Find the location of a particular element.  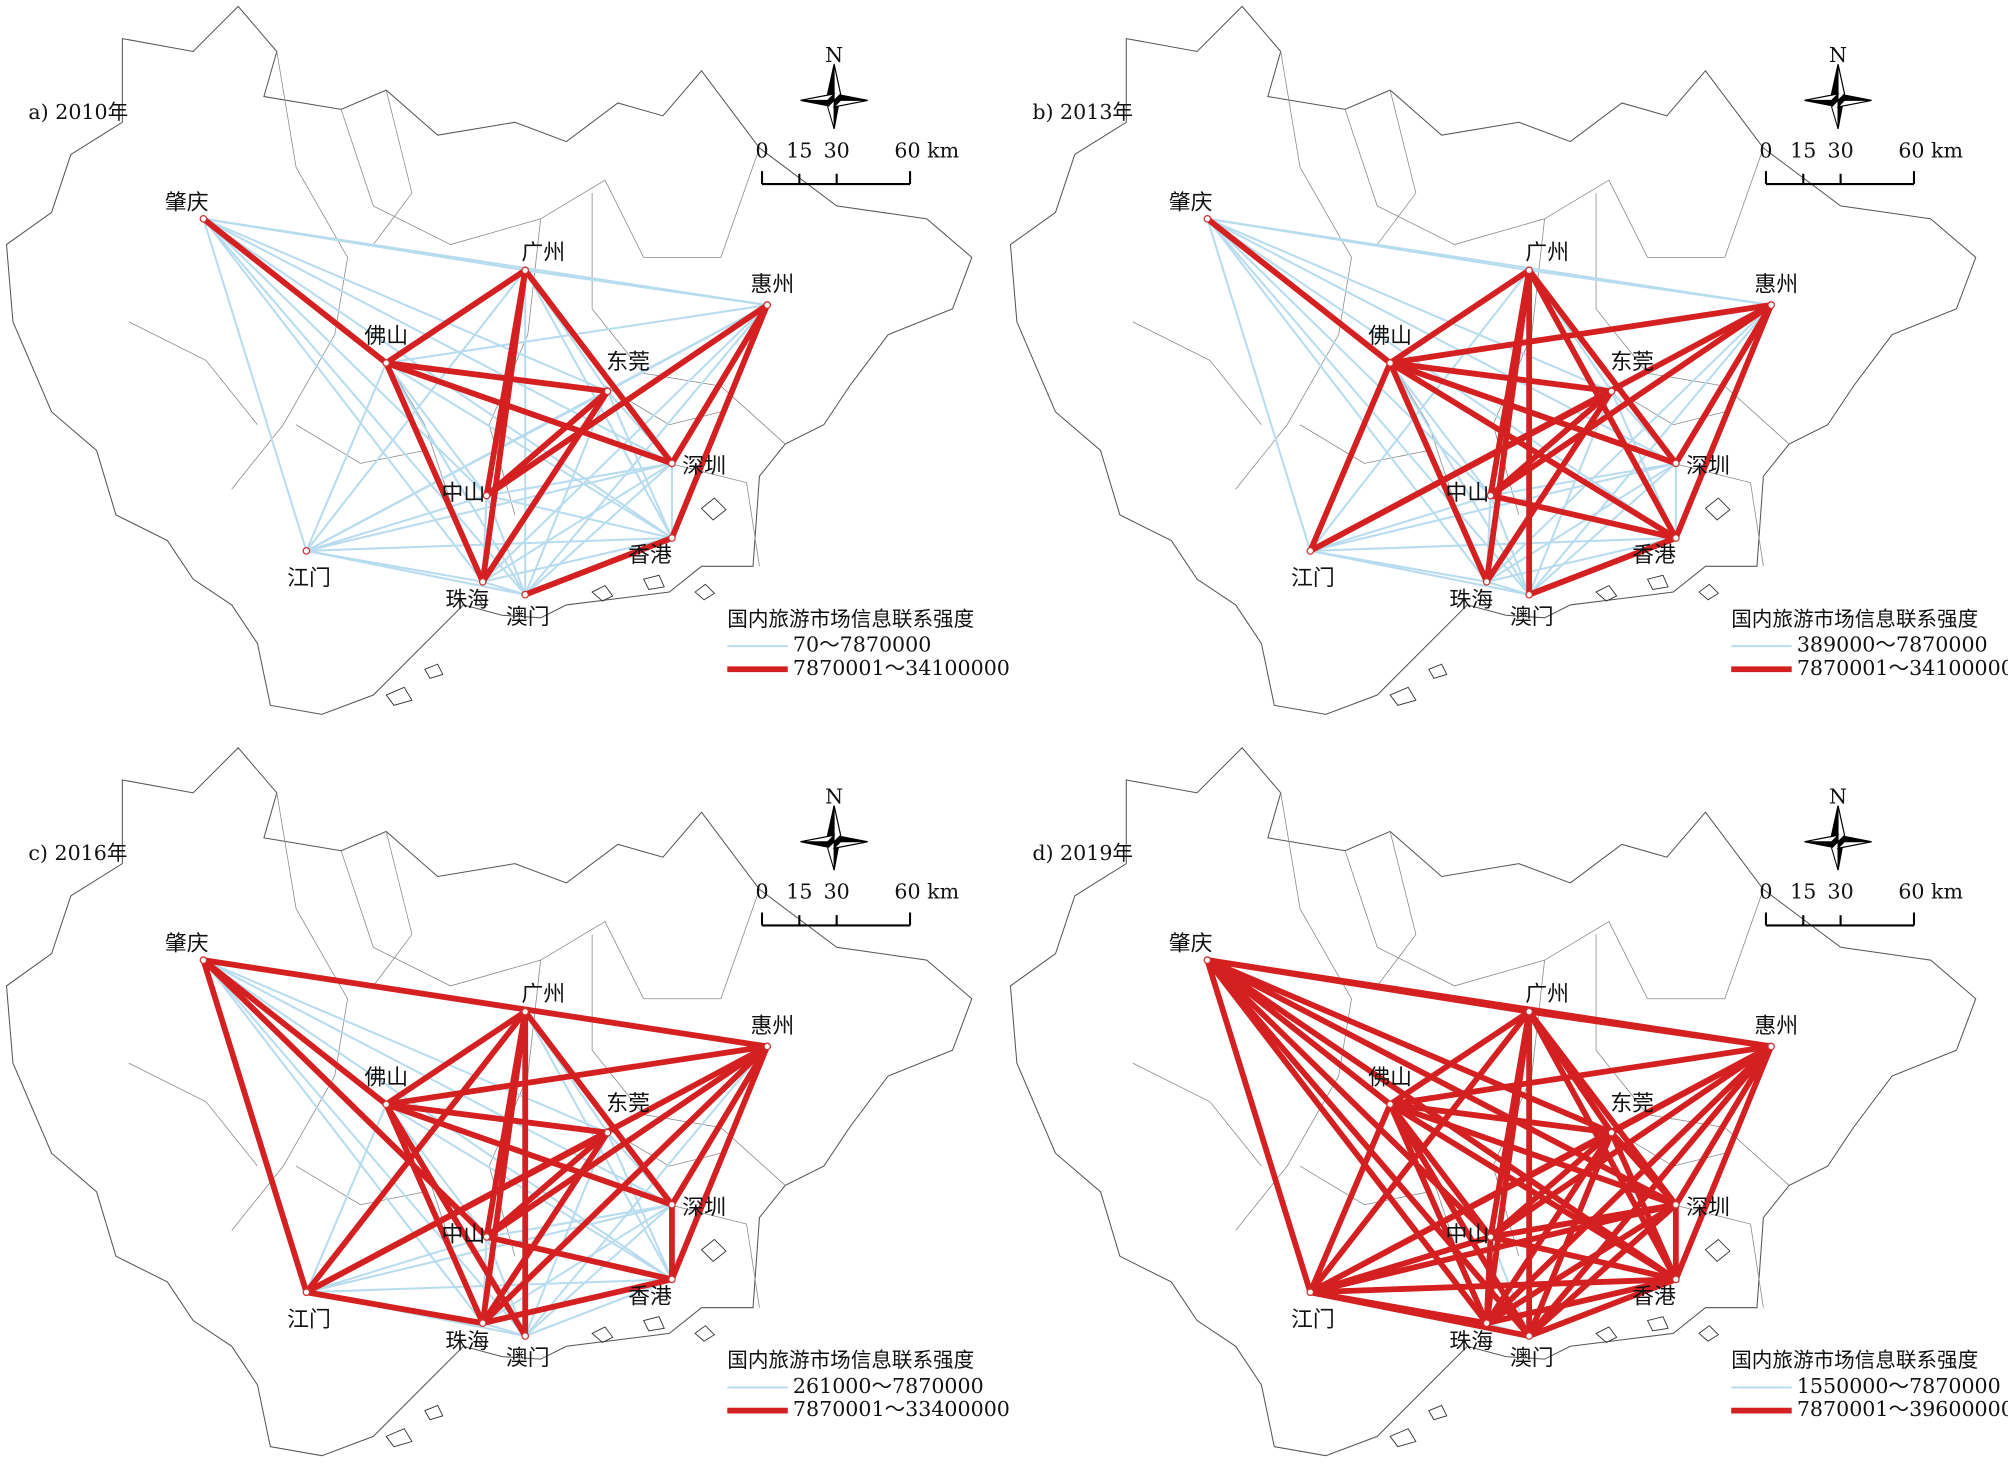

city-label: 珠海 is located at coordinates (1471, 1341).